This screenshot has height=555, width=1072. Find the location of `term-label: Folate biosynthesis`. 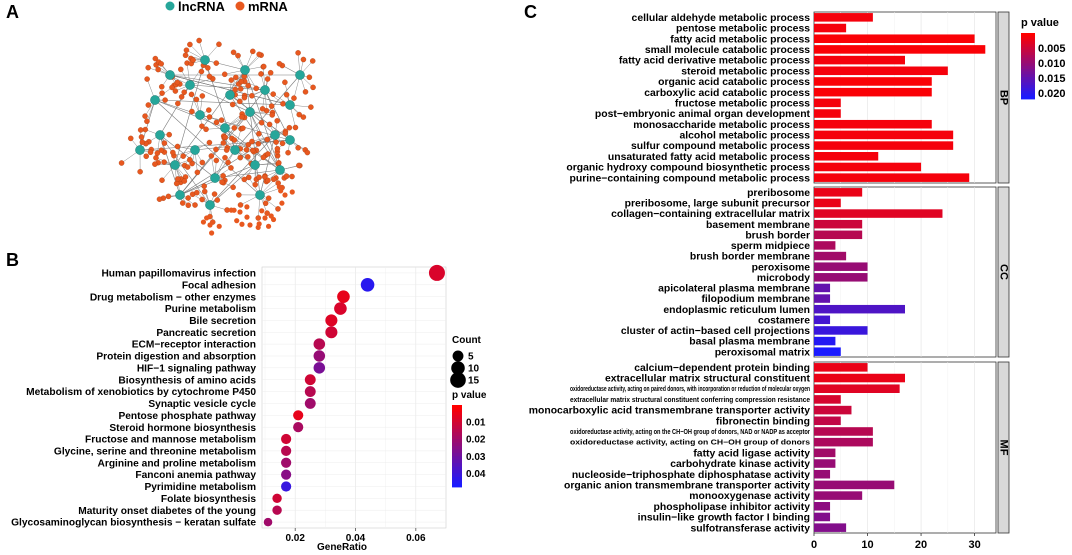

term-label: Folate biosynthesis is located at coordinates (208, 499).